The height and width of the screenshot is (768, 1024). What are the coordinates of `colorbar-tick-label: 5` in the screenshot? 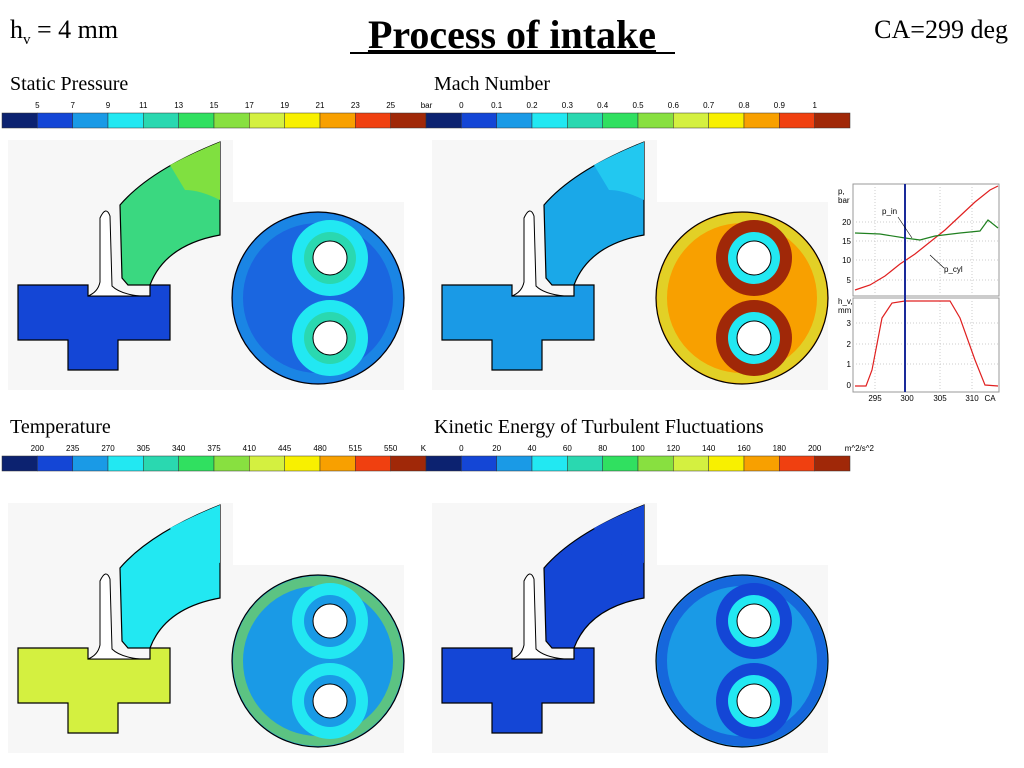 It's located at (37, 105).